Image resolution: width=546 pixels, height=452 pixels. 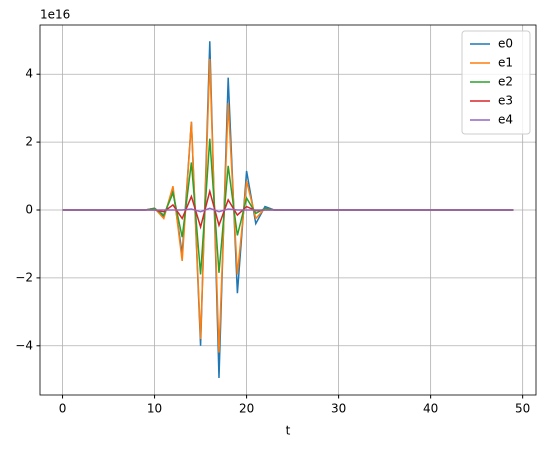 What do you see at coordinates (496, 82) in the screenshot?
I see `legend-box` at bounding box center [496, 82].